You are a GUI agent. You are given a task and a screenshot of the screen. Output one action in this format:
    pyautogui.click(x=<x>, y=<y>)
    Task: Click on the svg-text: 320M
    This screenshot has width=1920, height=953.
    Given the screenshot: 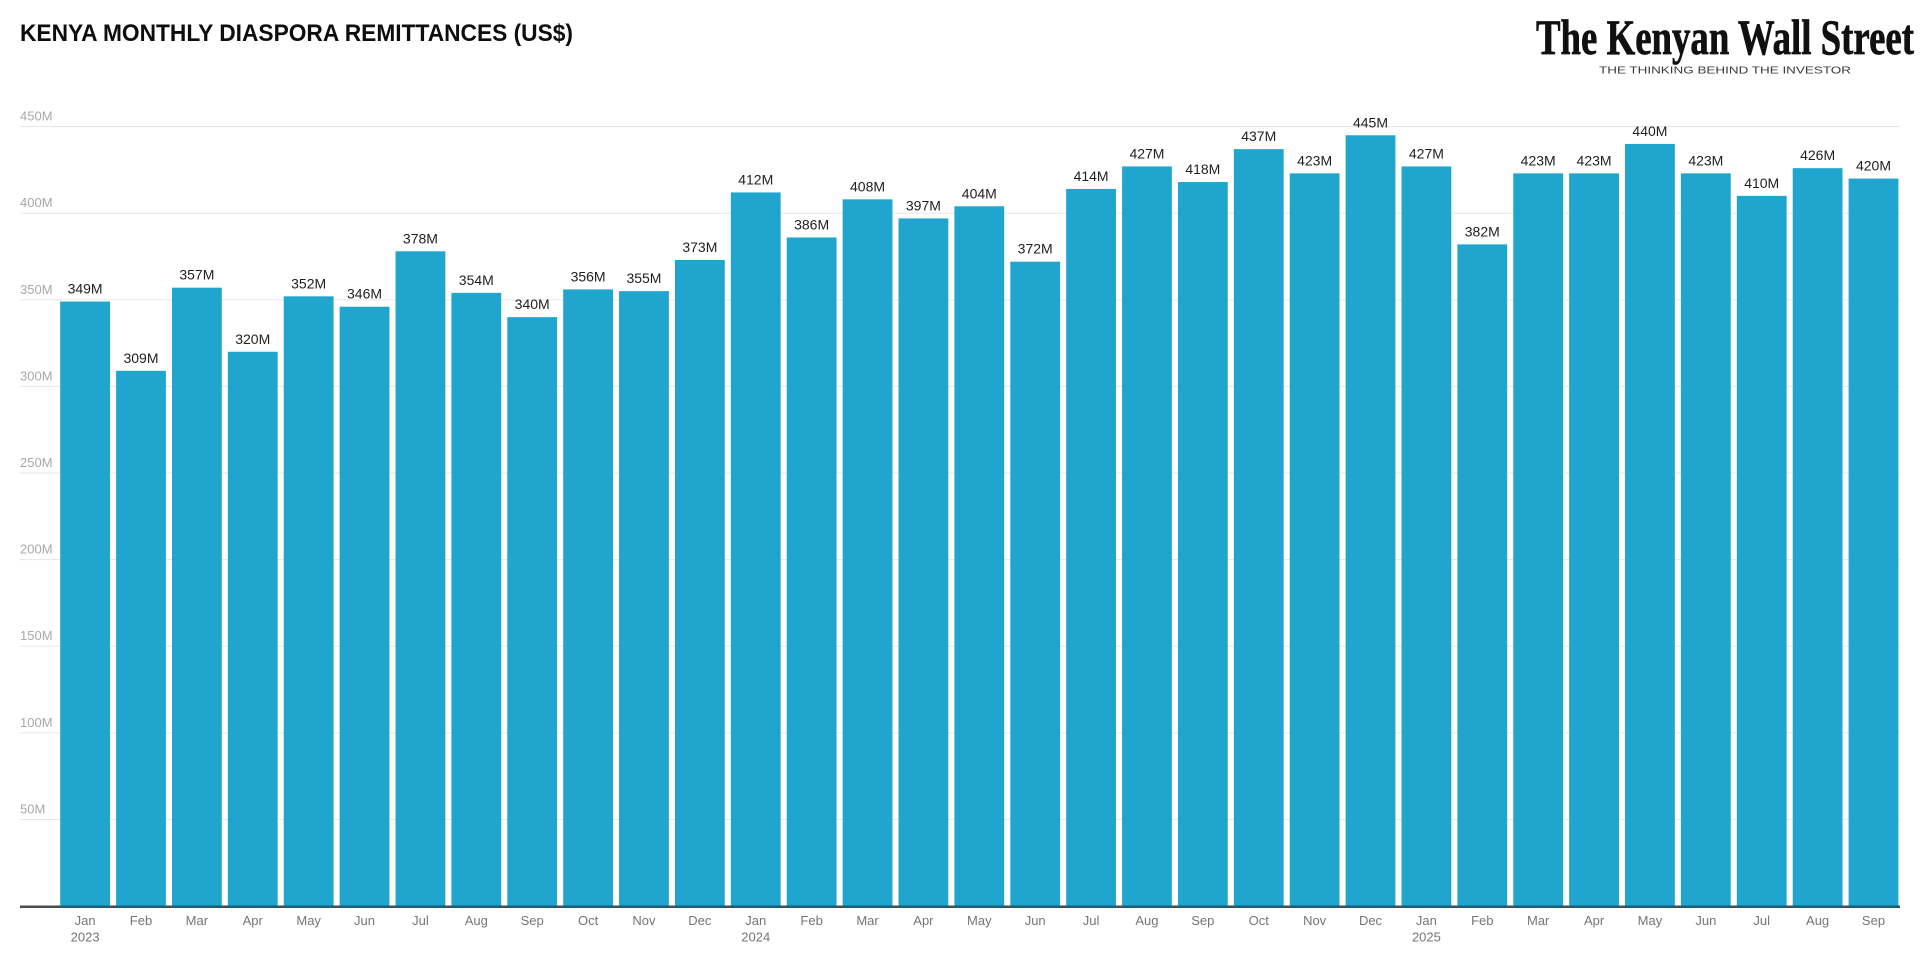 What is the action you would take?
    pyautogui.click(x=252, y=339)
    